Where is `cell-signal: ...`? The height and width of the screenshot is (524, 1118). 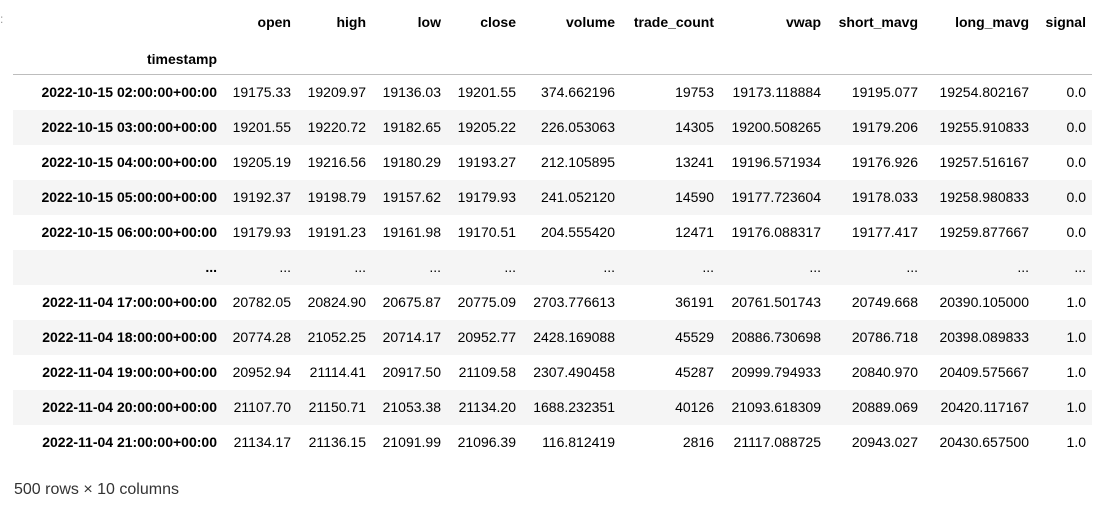
cell-signal: ... is located at coordinates (1080, 267).